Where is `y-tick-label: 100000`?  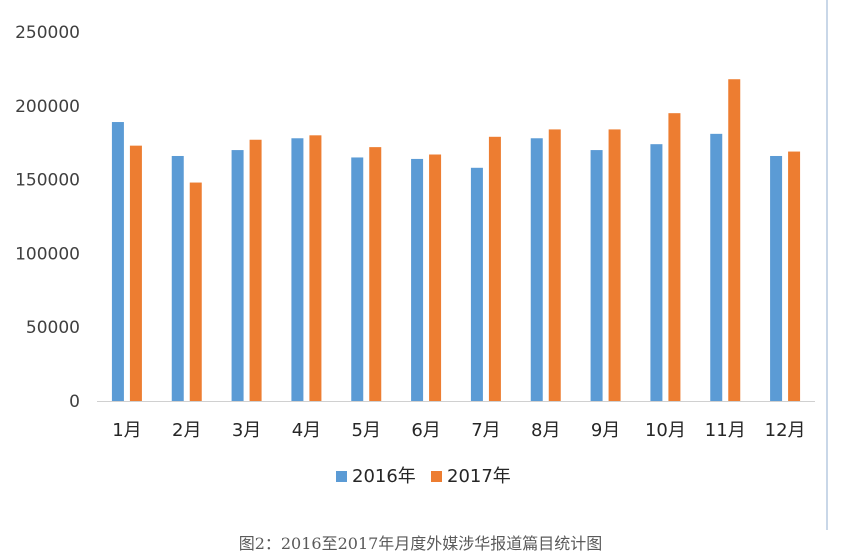 y-tick-label: 100000 is located at coordinates (47, 254).